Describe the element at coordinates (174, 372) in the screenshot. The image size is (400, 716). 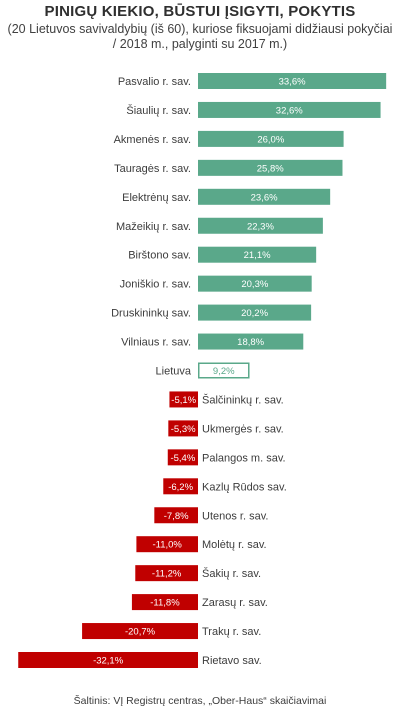
I see `category-label-row-10: Lietuva` at that location.